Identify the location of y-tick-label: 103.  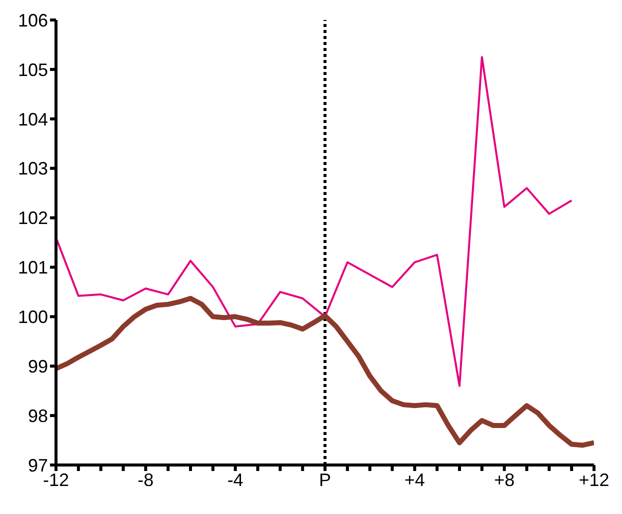
(33, 168).